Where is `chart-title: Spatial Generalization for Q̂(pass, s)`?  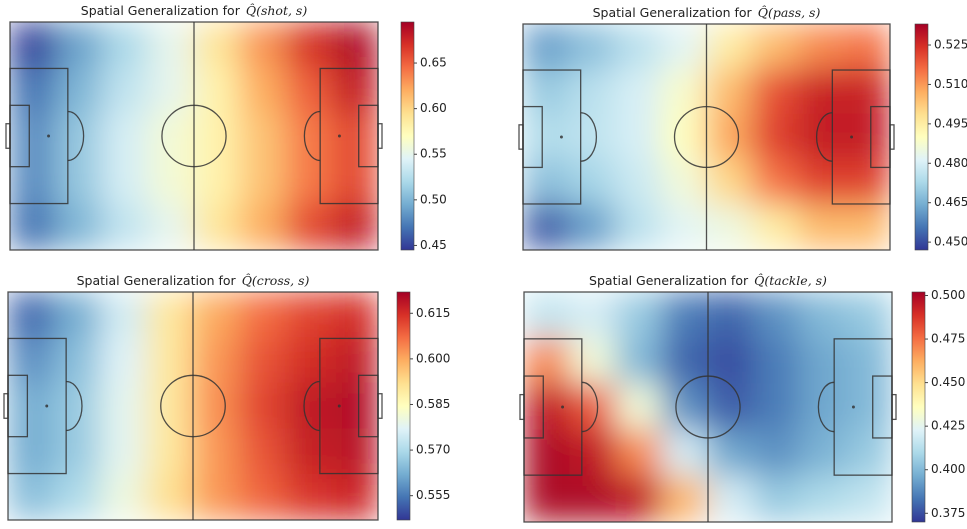 chart-title: Spatial Generalization for Q̂(pass, s) is located at coordinates (707, 11).